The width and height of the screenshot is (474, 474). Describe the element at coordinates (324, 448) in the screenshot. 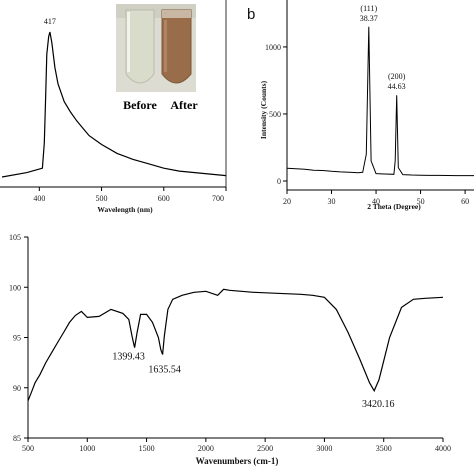

I see `ftir-x-tick-label: 3000` at that location.